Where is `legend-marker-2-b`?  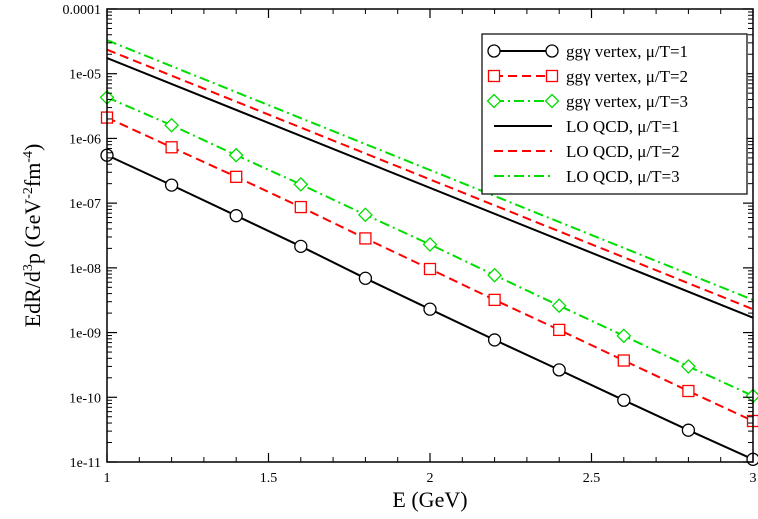
legend-marker-2-b is located at coordinates (552, 101).